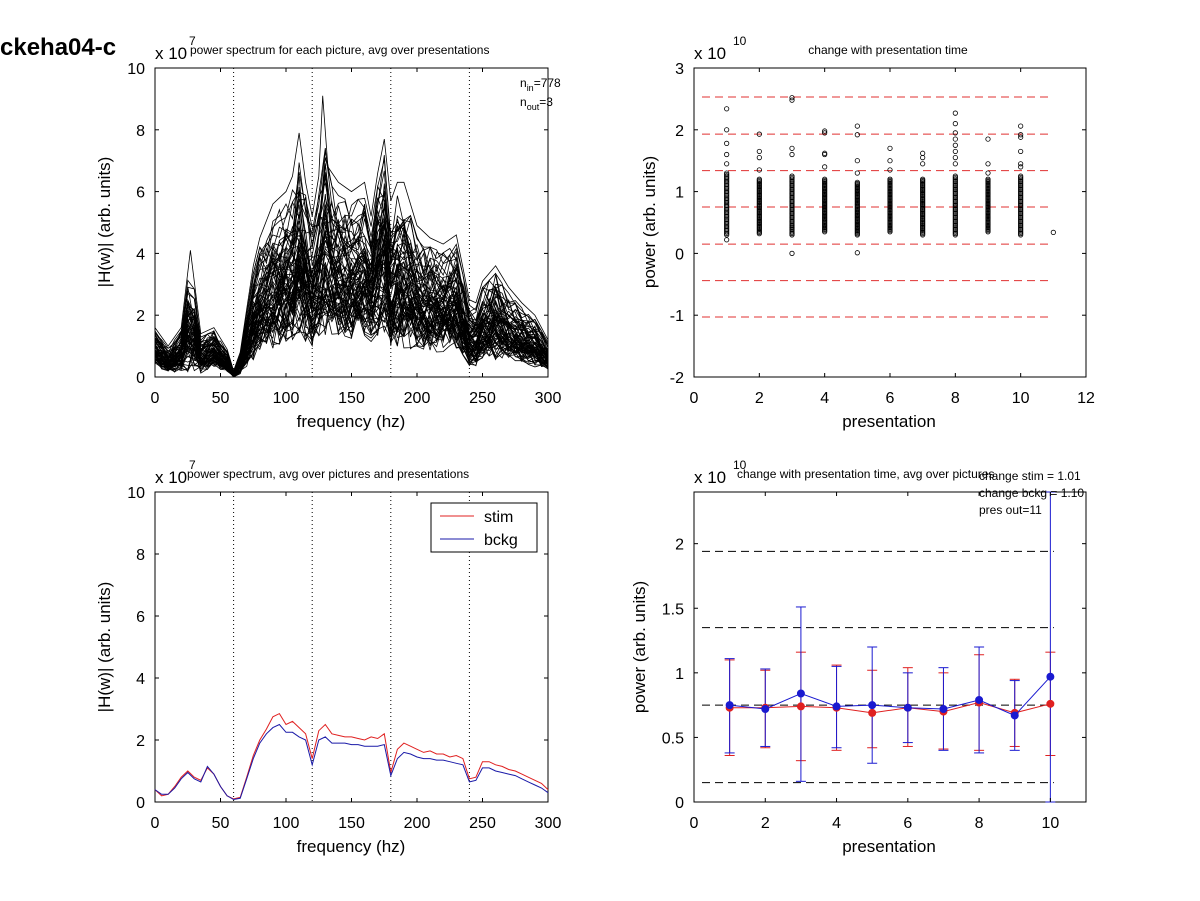 This screenshot has width=1200, height=901. Describe the element at coordinates (677, 378) in the screenshot. I see `y-tick-label: -2` at that location.